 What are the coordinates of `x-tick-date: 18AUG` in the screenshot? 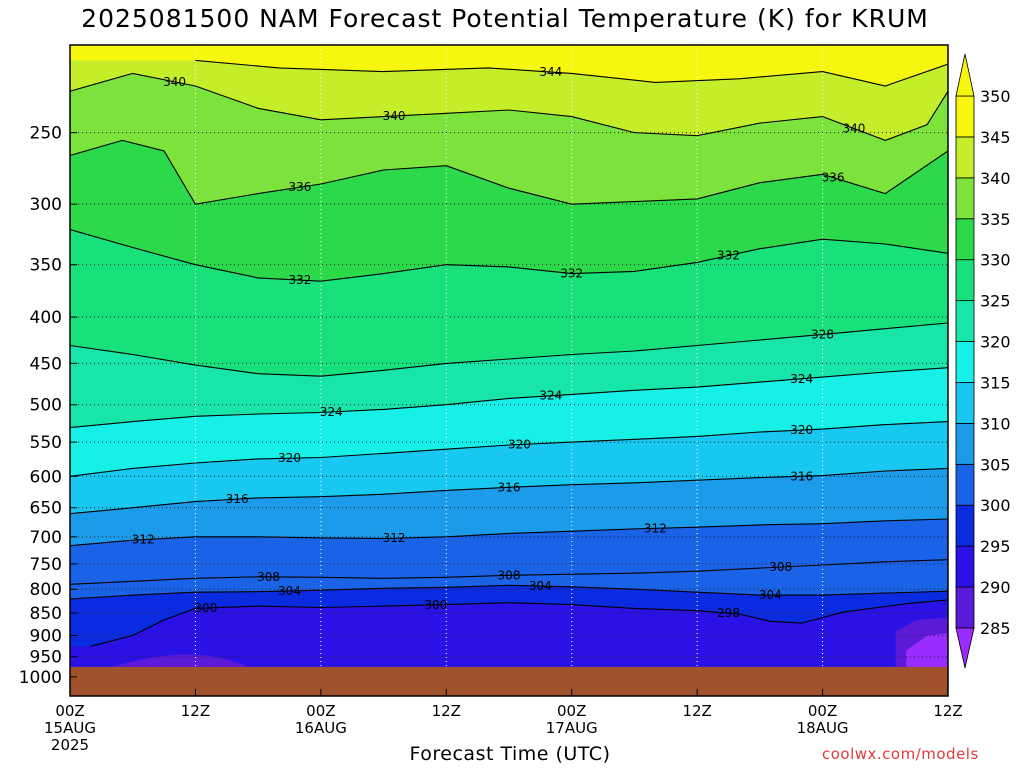 It's located at (823, 728).